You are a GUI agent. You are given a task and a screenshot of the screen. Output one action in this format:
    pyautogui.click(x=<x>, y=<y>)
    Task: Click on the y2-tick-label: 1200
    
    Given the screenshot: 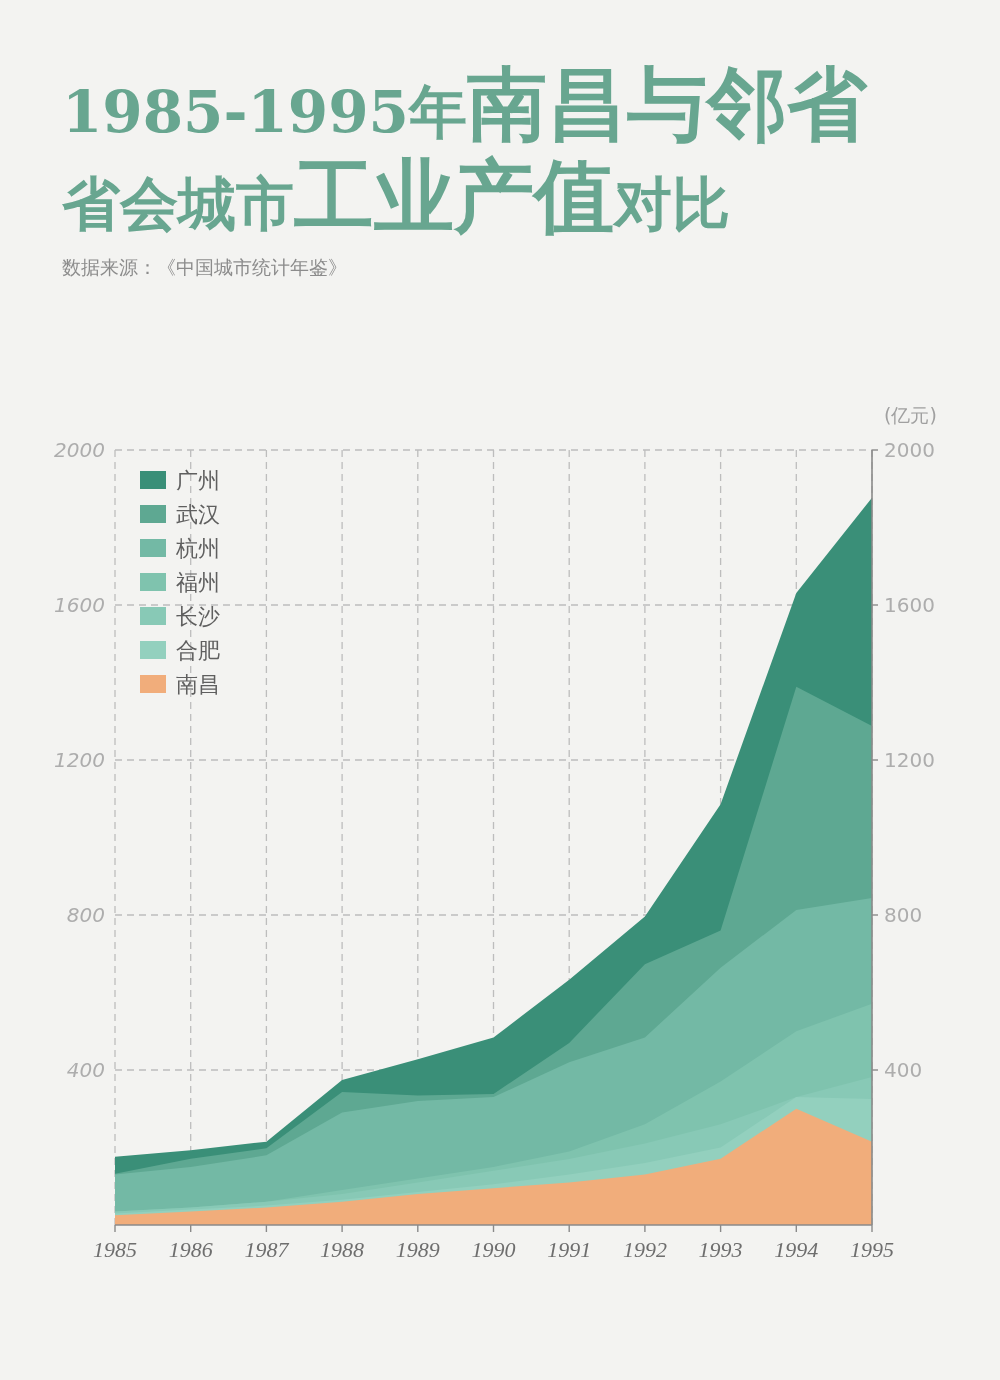 What is the action you would take?
    pyautogui.click(x=909, y=760)
    